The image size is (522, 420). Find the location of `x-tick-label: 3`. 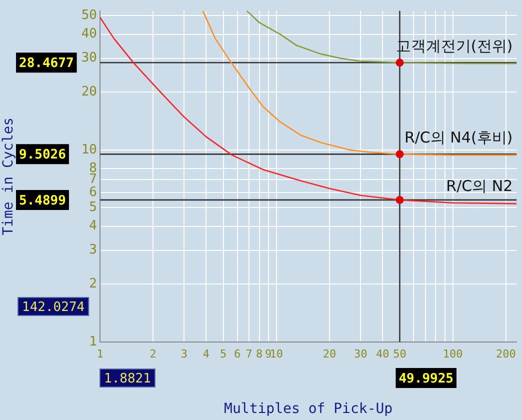

x-tick-label: 3 is located at coordinates (184, 353).